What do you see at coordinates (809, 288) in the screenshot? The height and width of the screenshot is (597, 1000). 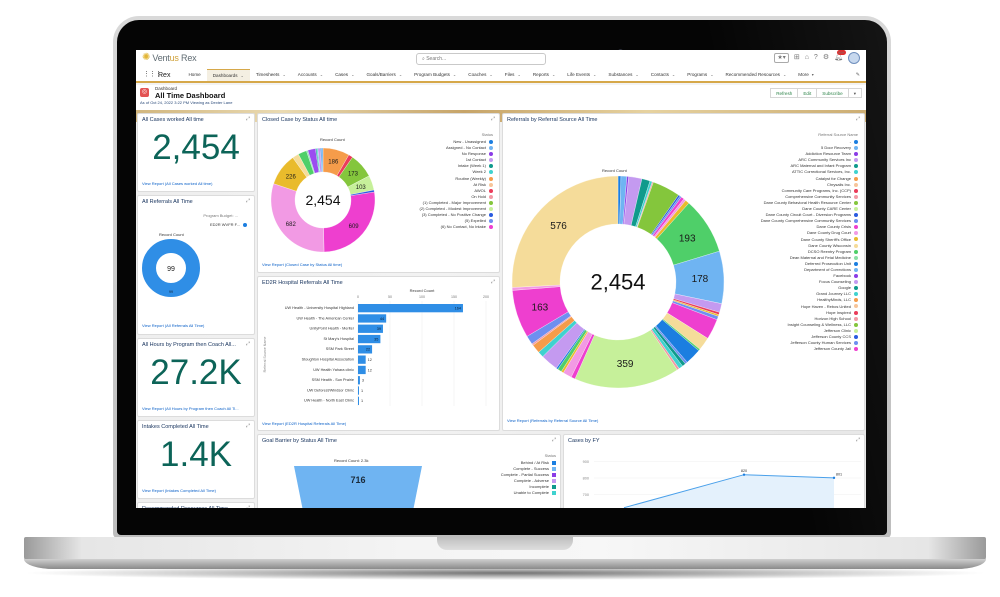 I see `legend-item: Google` at bounding box center [809, 288].